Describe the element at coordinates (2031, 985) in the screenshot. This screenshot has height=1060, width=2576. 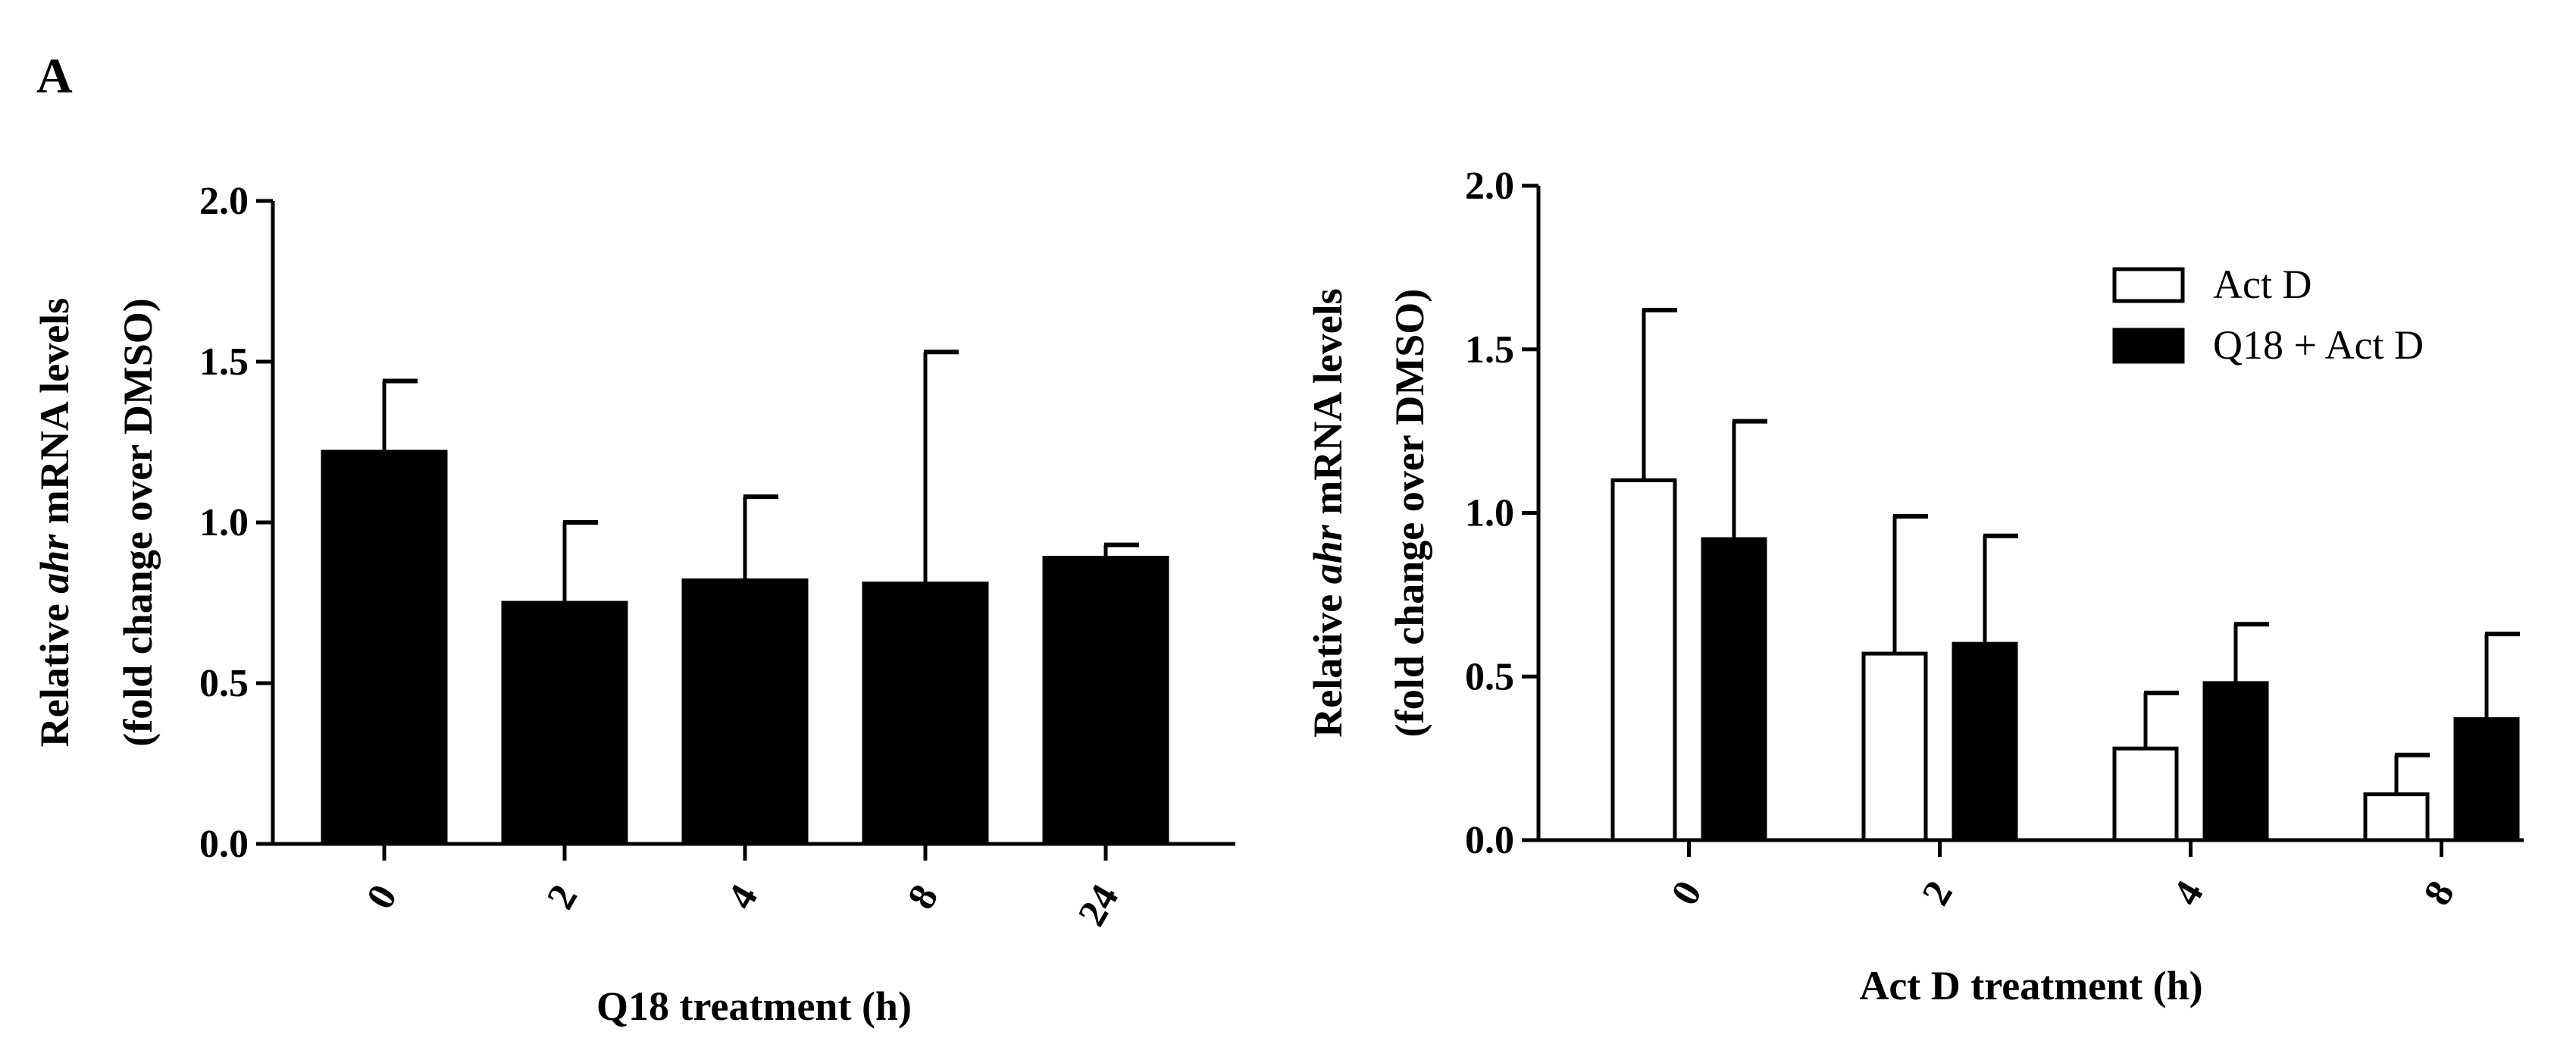
I see `x-axis-title: Act D treatment (h)` at that location.